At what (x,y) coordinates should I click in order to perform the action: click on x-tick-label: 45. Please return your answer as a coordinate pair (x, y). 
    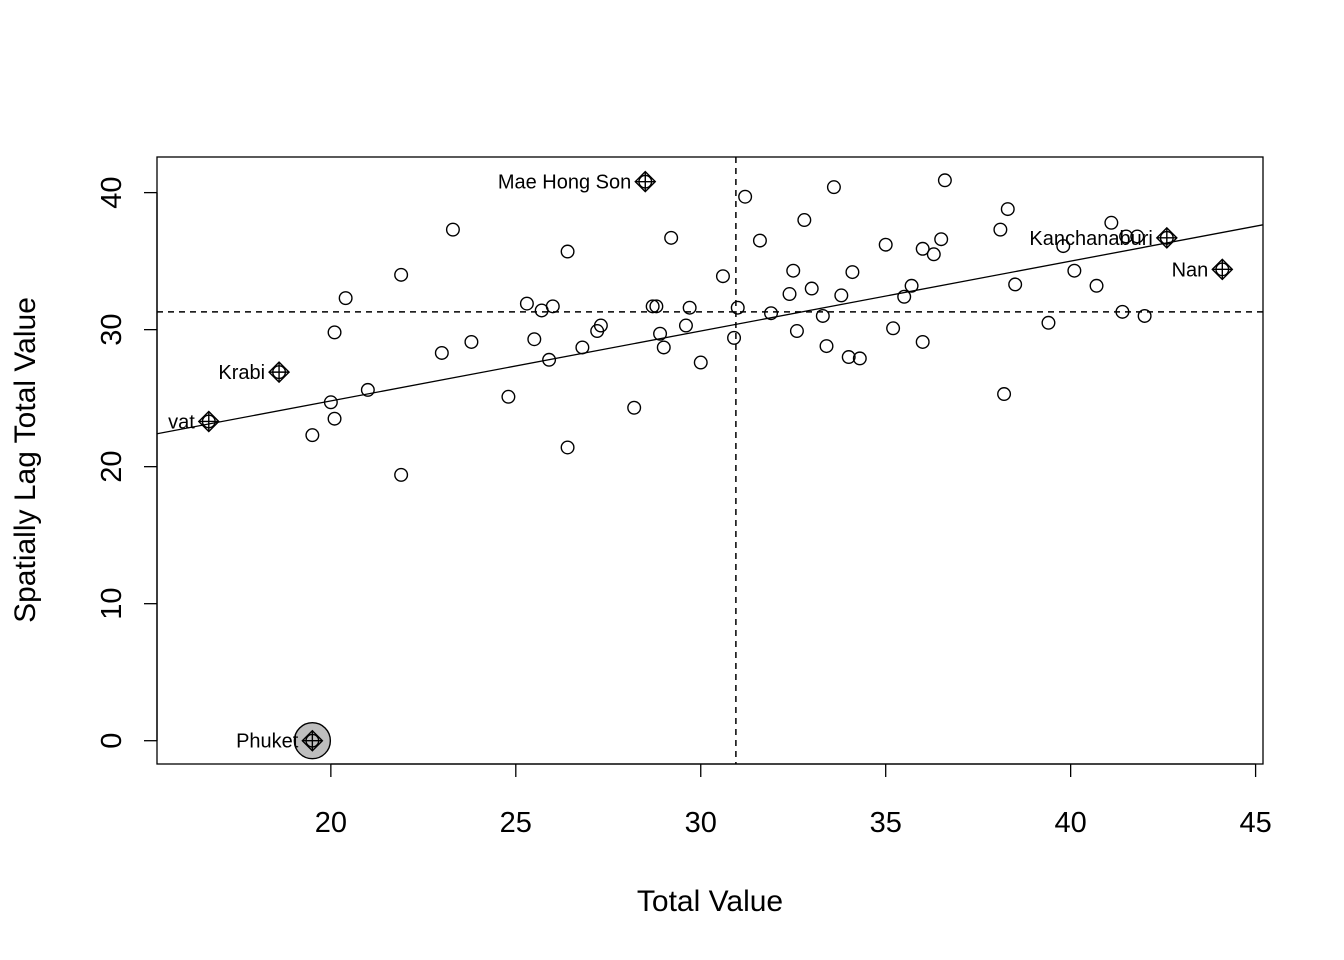
    Looking at the image, I should click on (1255, 823).